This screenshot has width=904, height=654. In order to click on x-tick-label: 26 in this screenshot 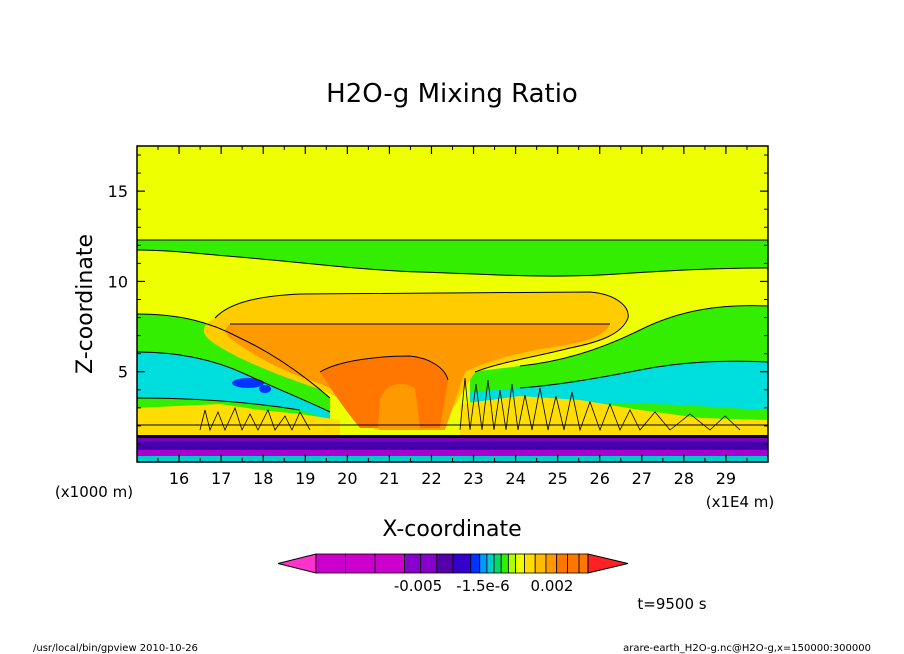, I will do `click(600, 478)`.